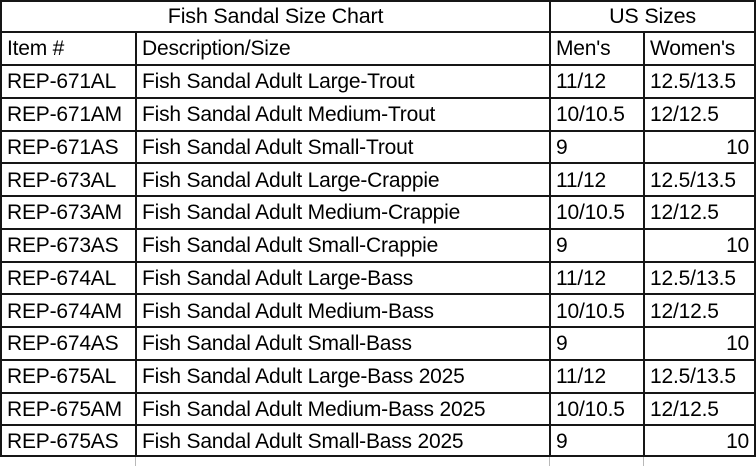  I want to click on description-cell: Fish Sandal Adult Small-Bass 2025, so click(342, 440).